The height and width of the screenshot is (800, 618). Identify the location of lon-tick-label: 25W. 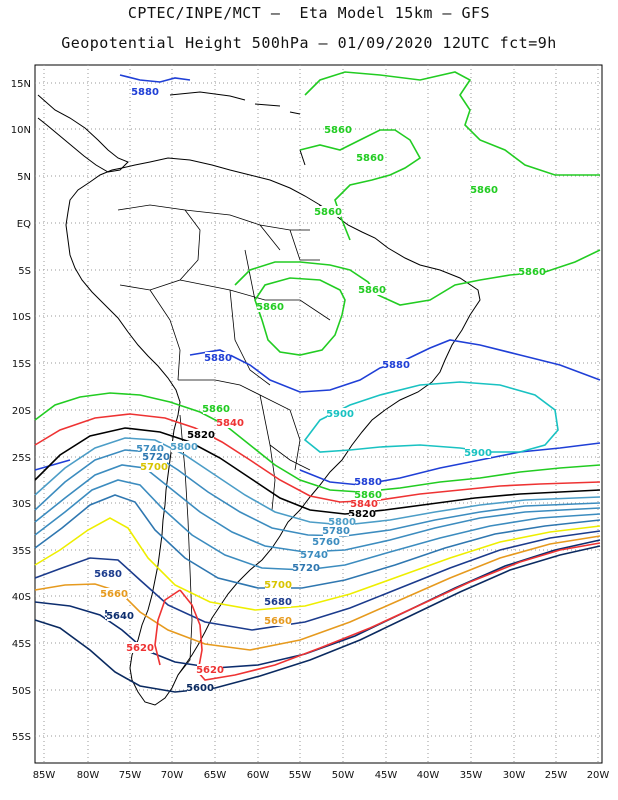
(556, 775).